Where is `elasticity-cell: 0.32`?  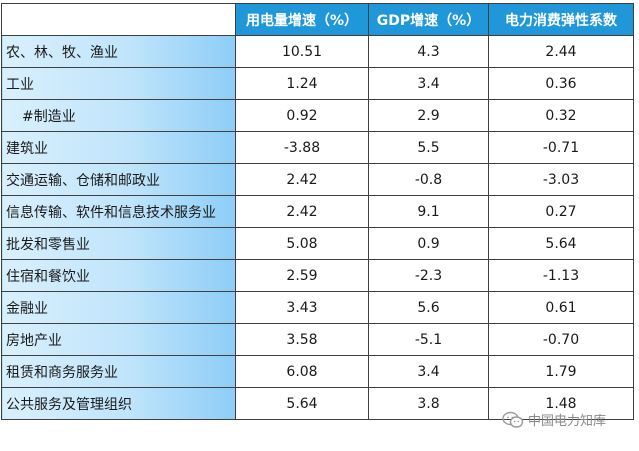 elasticity-cell: 0.32 is located at coordinates (561, 115).